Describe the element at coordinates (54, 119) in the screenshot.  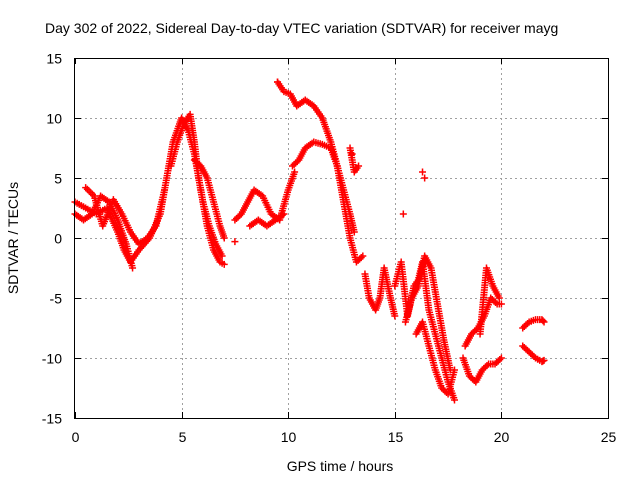
I see `y-tick-label: 10` at that location.